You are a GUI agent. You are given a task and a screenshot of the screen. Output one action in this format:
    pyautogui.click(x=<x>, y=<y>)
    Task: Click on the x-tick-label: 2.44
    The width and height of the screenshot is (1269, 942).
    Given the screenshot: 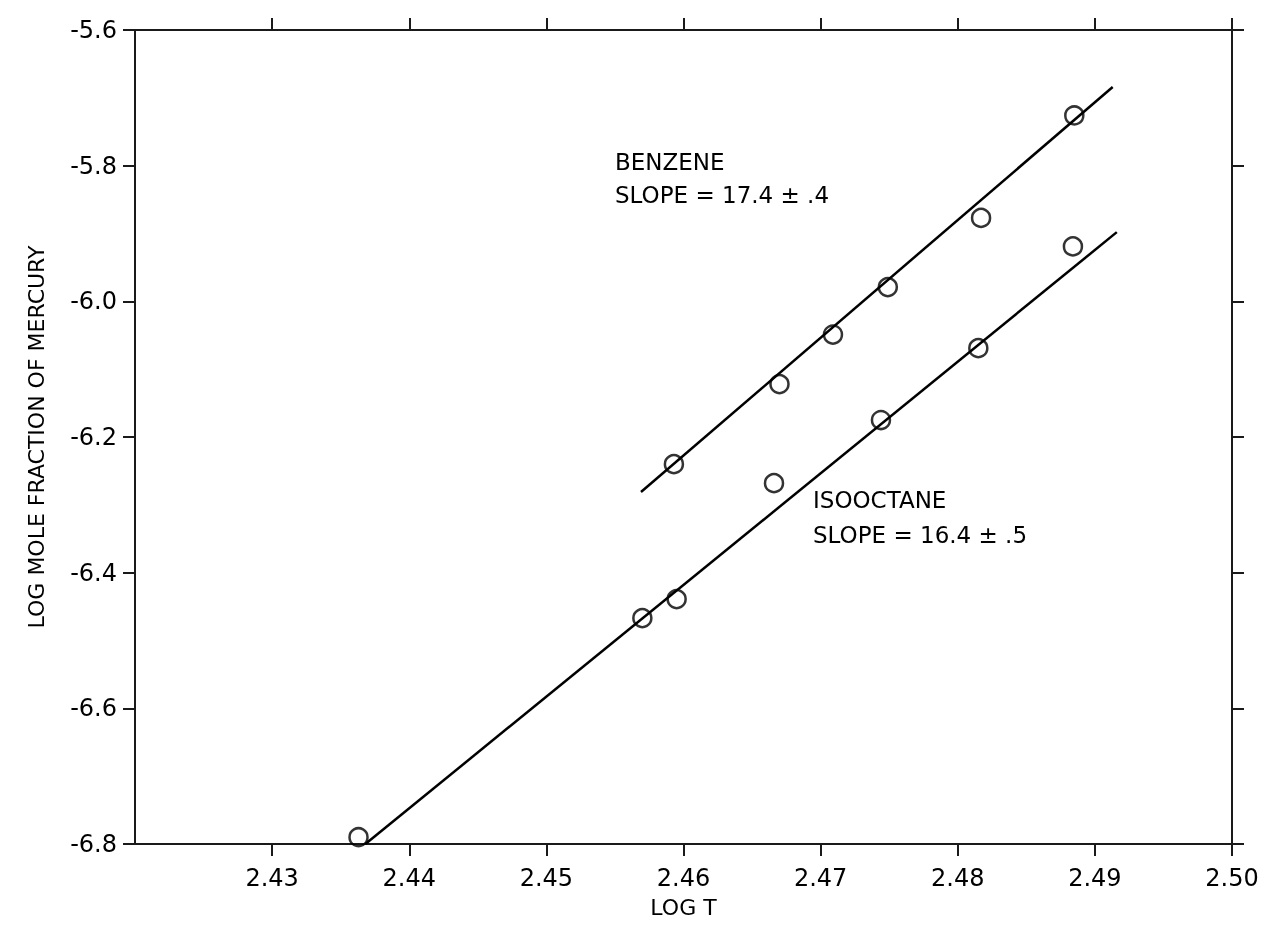 What is the action you would take?
    pyautogui.click(x=409, y=878)
    